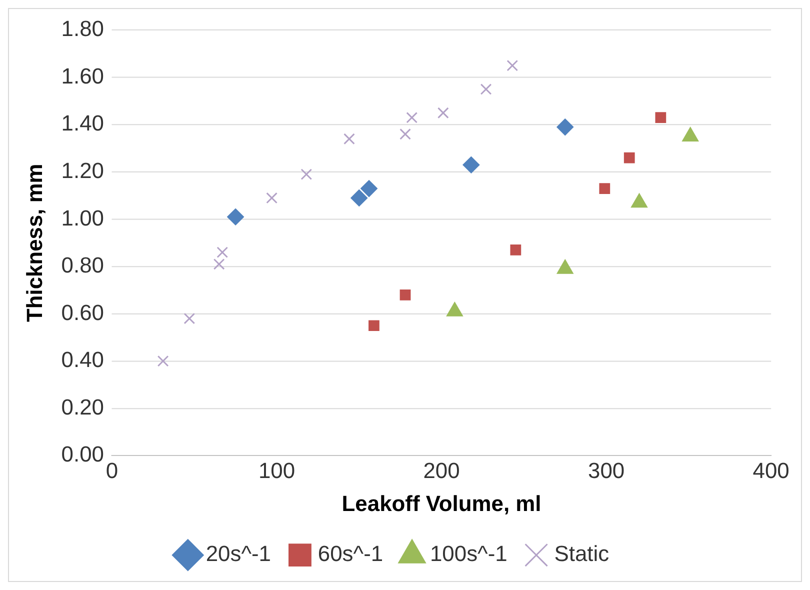 The width and height of the screenshot is (810, 590). Describe the element at coordinates (82, 217) in the screenshot. I see `y-tick-label: 1.00` at that location.